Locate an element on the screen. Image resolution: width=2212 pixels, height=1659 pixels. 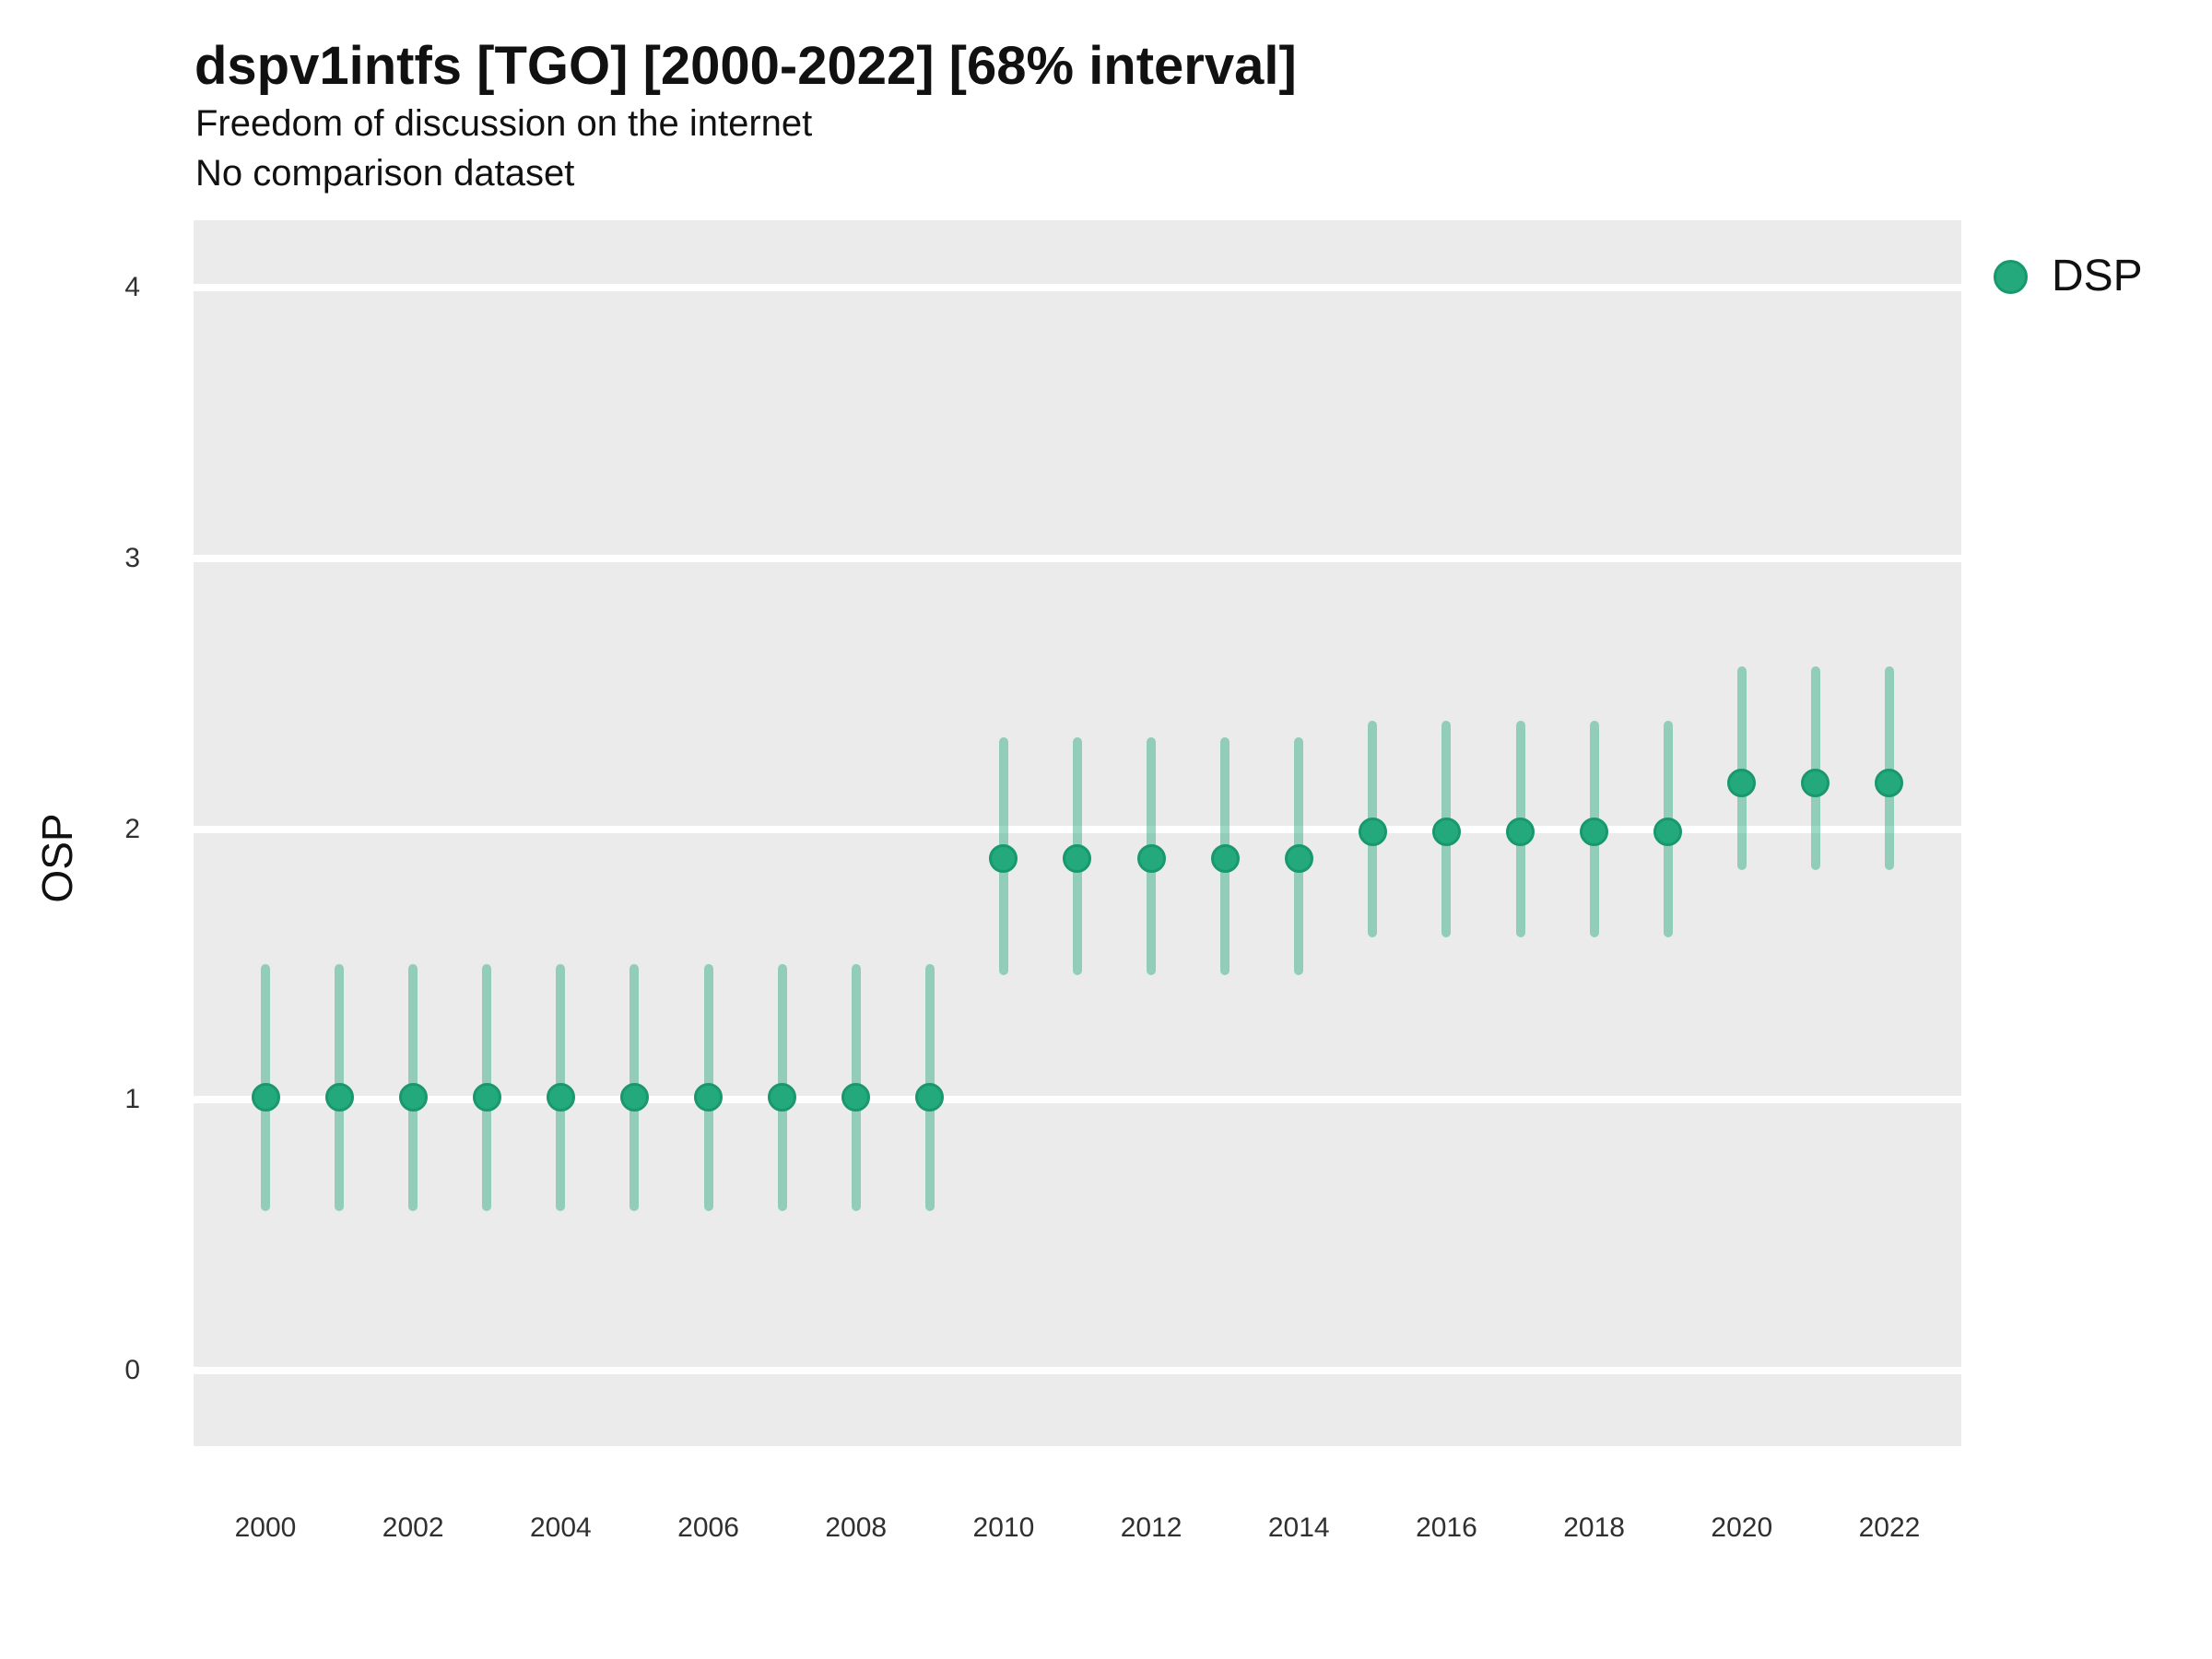
data-point-2004 is located at coordinates (560, 1097).